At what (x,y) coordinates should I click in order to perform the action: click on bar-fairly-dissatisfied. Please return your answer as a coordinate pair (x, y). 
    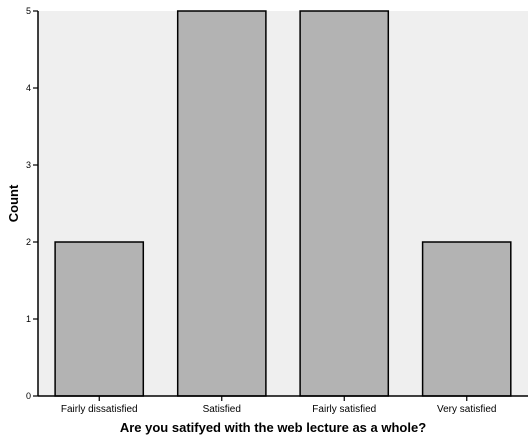
    Looking at the image, I should click on (99, 319).